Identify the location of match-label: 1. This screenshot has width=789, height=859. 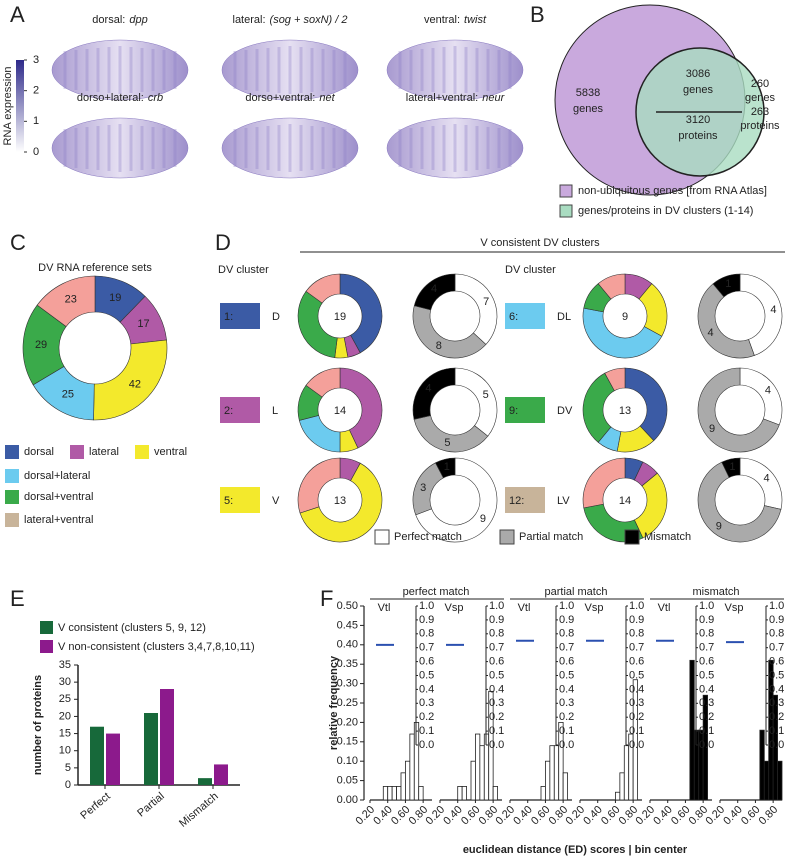
(447, 467).